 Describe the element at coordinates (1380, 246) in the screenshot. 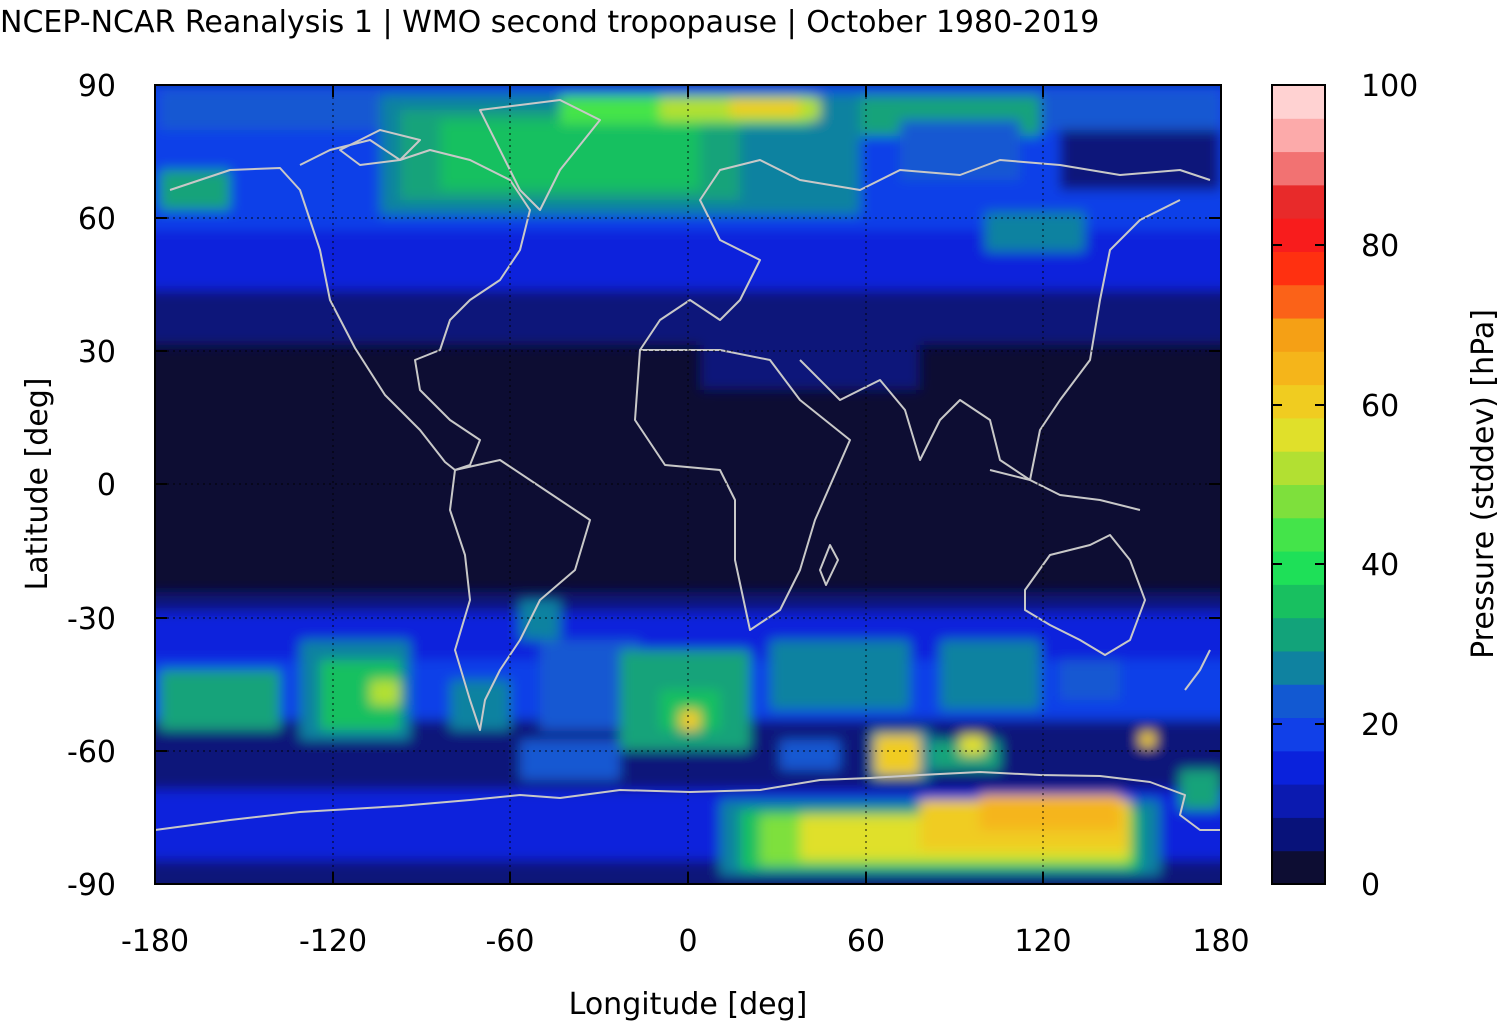

I see `colorbar-tick-label: 80` at that location.